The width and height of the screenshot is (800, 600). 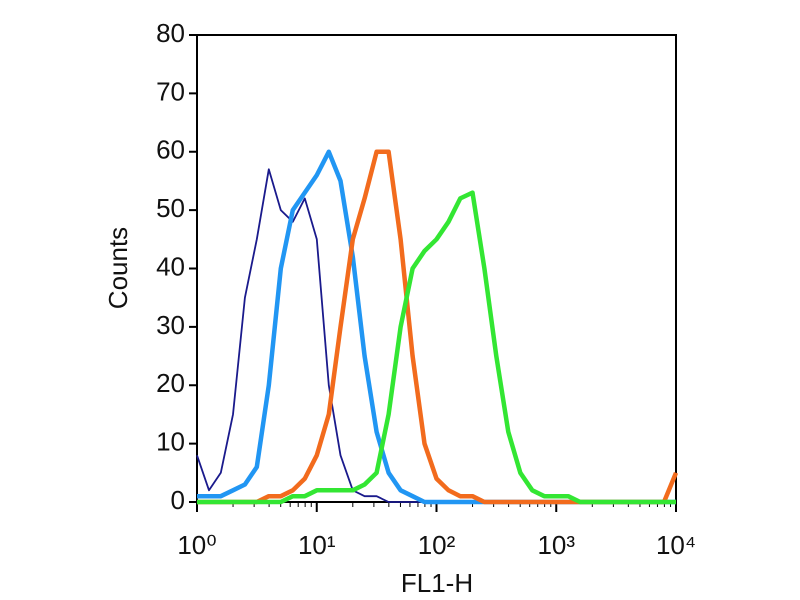 I want to click on y-tick-label: 70, so click(x=170, y=91).